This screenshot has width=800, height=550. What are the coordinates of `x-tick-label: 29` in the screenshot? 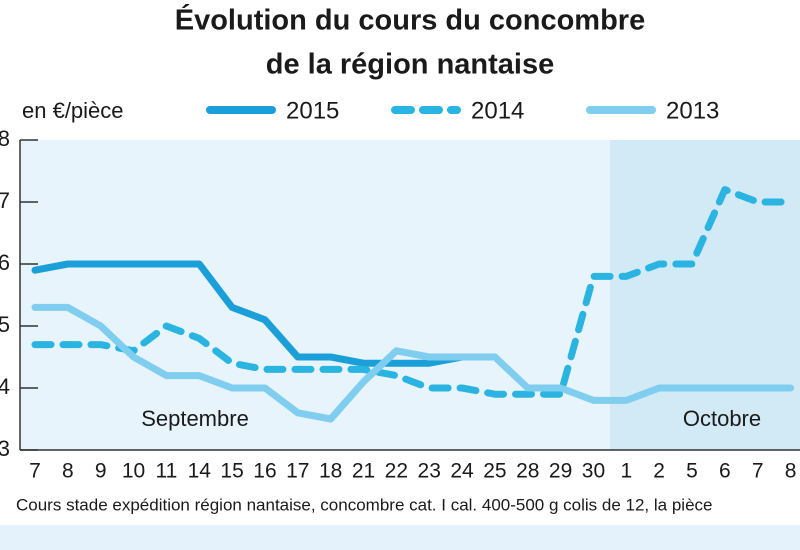 It's located at (560, 471).